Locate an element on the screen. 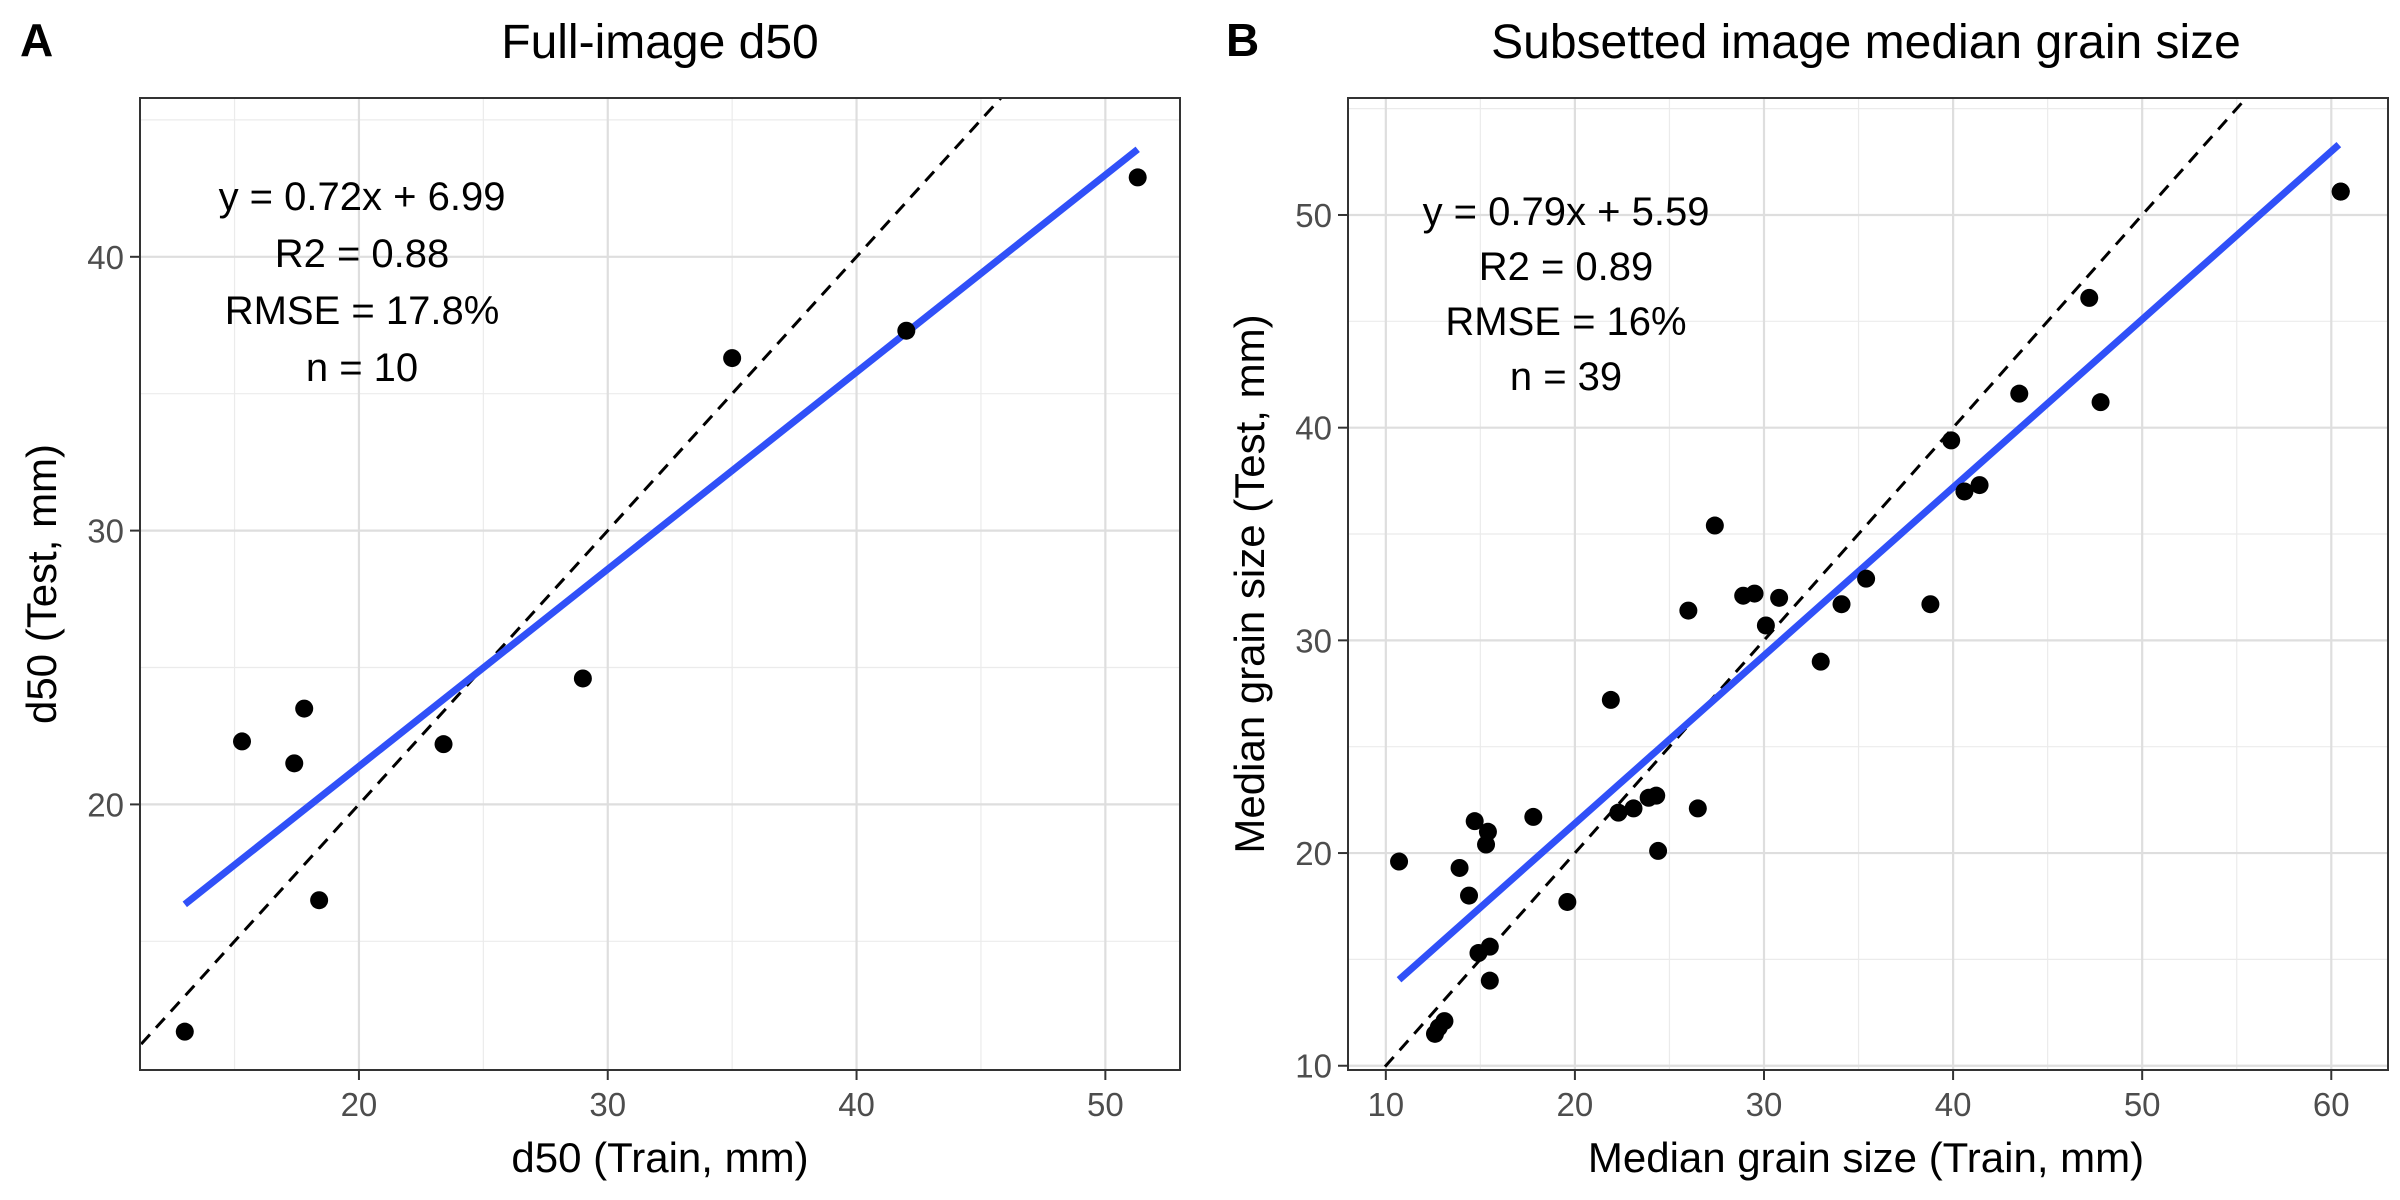  x-tick-label: 10 is located at coordinates (1385, 1104).